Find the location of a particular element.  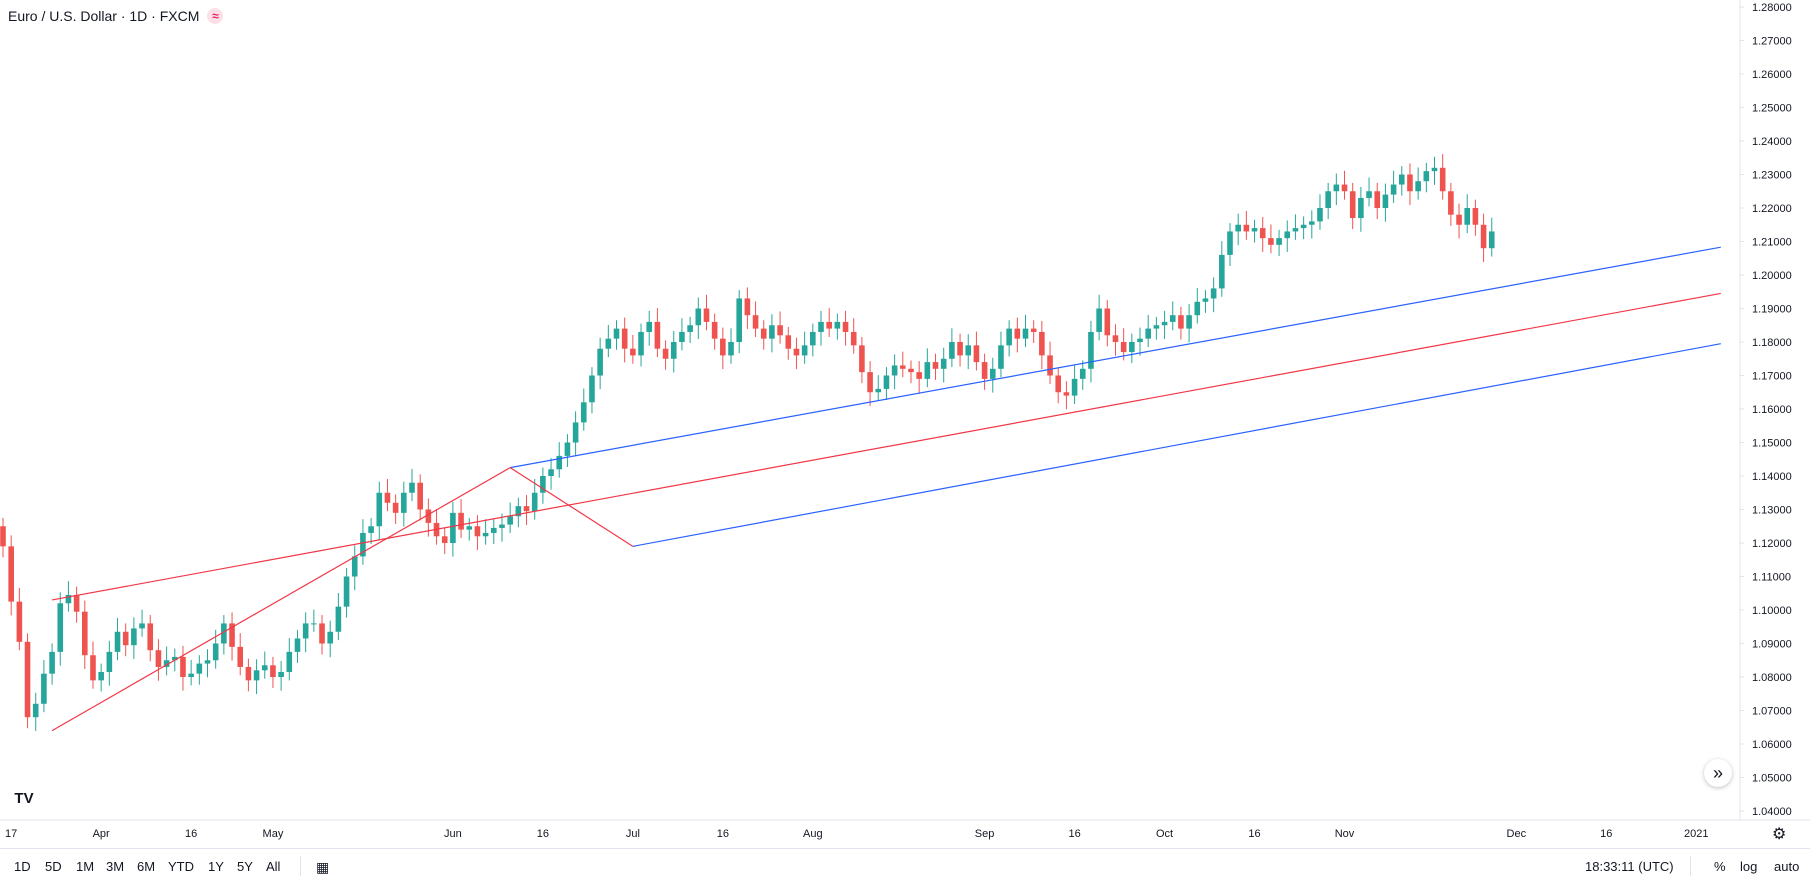

log-toggle: log is located at coordinates (1749, 866).